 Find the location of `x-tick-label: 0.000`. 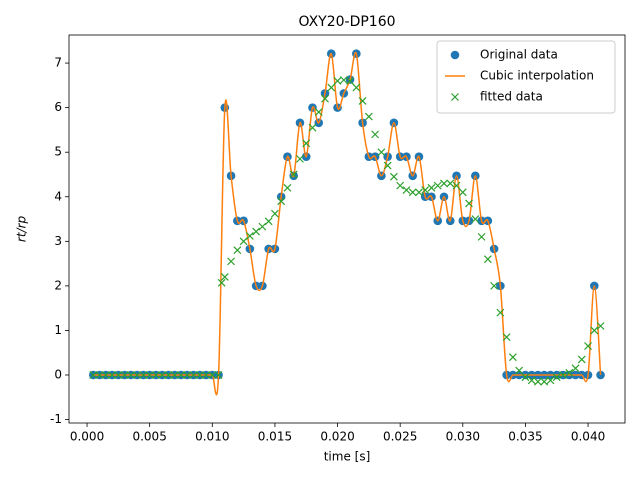

x-tick-label: 0.000 is located at coordinates (87, 437).